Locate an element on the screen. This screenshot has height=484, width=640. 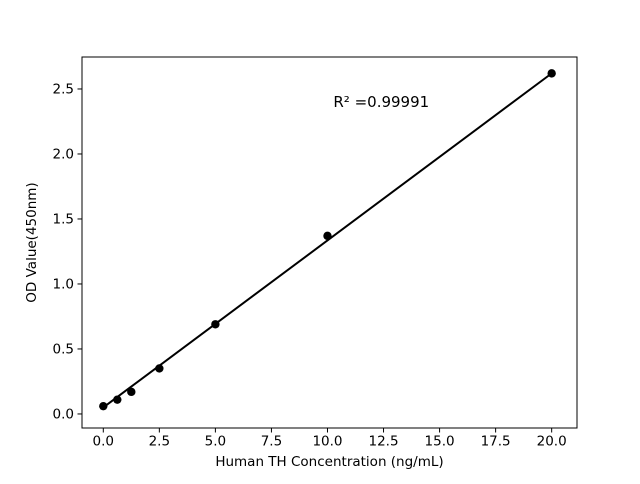
y-tick-label: 1.0 is located at coordinates (63, 285).